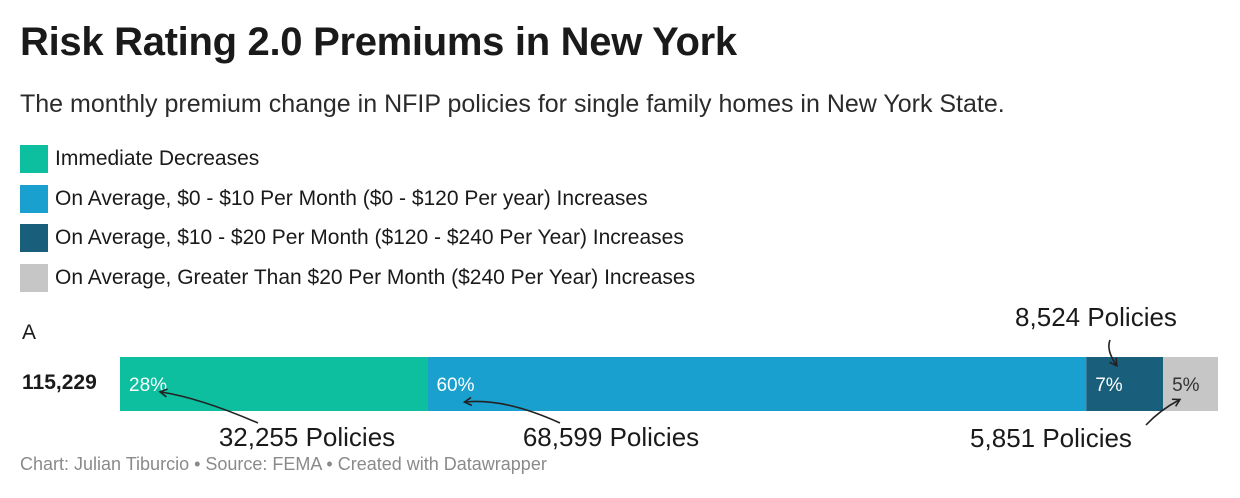 The height and width of the screenshot is (498, 1240). Describe the element at coordinates (1186, 385) in the screenshot. I see `bar-percent-label: 5%` at that location.